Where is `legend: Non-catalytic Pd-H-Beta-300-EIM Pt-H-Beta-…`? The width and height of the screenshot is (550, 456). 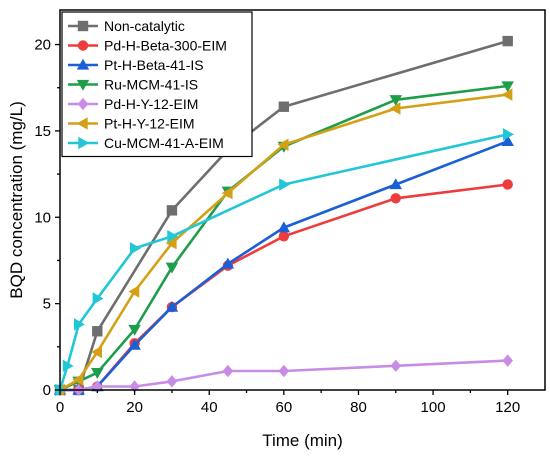 legend: Non-catalytic Pd-H-Beta-300-EIM Pt-H-Beta-… is located at coordinates (157, 84).